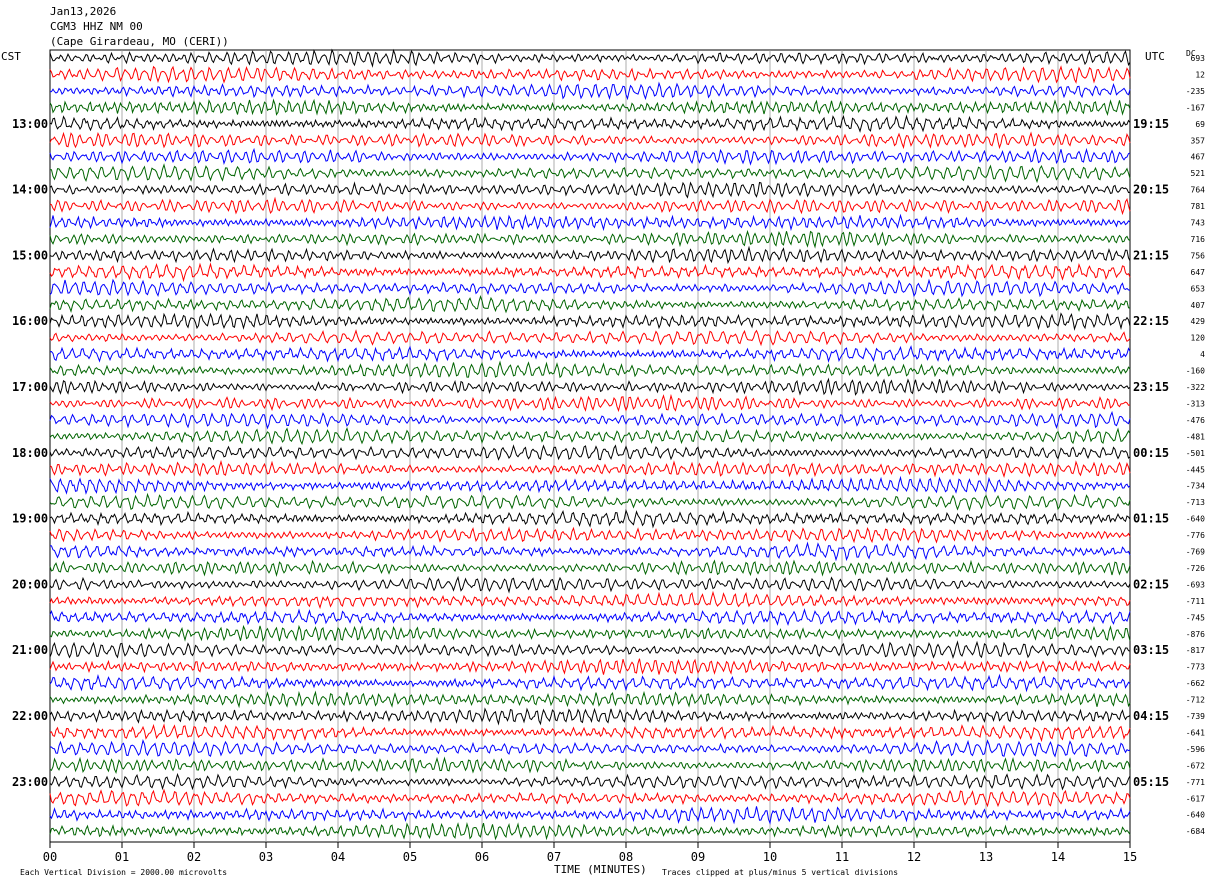 The width and height of the screenshot is (1210, 886). What do you see at coordinates (1195, 436) in the screenshot?
I see `dc-offset-label: -481` at bounding box center [1195, 436].